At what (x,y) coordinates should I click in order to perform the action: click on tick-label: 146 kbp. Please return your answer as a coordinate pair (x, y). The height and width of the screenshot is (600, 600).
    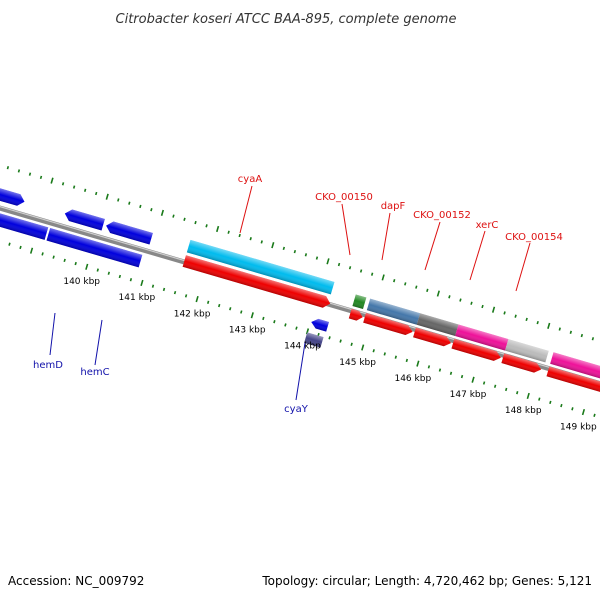
    Looking at the image, I should click on (412, 379).